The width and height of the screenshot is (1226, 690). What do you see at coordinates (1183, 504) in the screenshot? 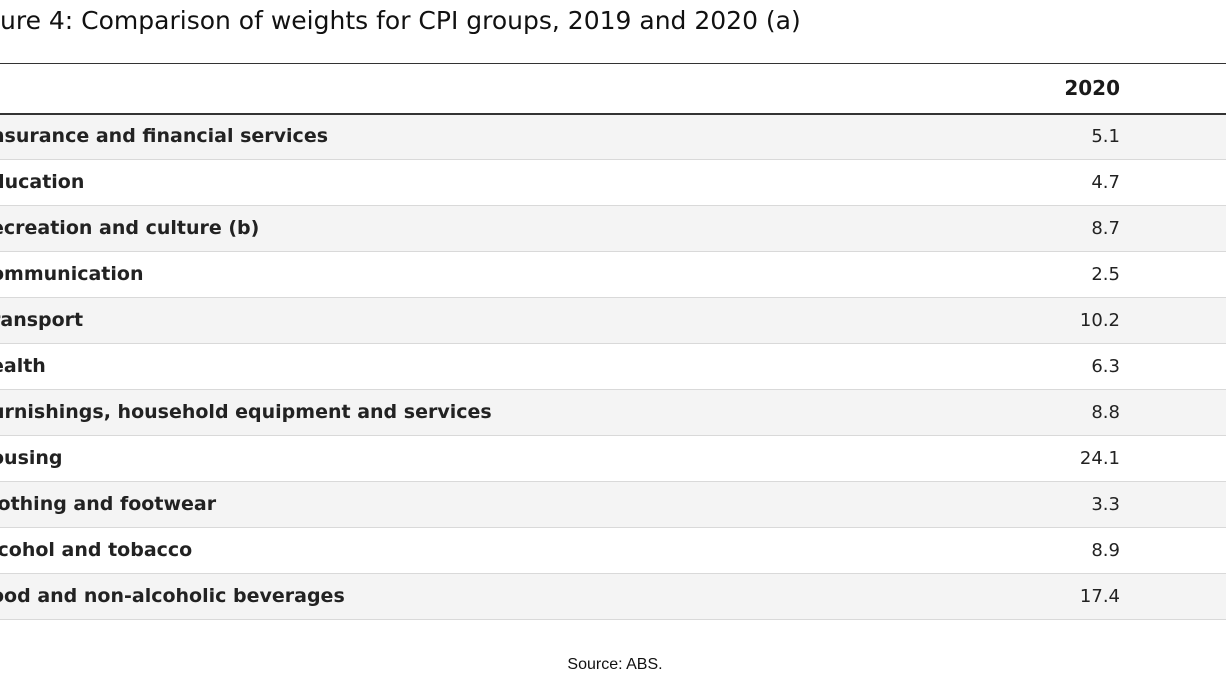
I see `value-2019: 3.` at bounding box center [1183, 504].